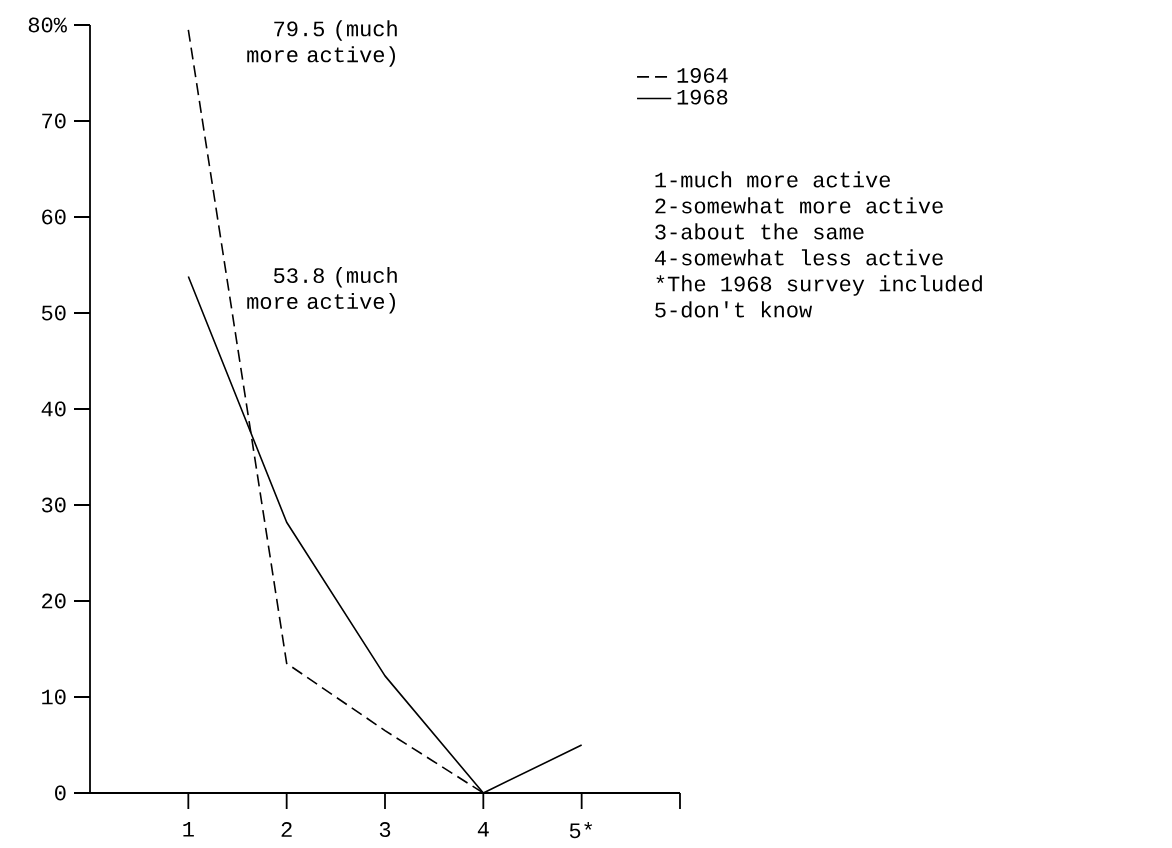 The image size is (1172, 848). Describe the element at coordinates (759, 231) in the screenshot. I see `annotation: 3-about the same` at that location.